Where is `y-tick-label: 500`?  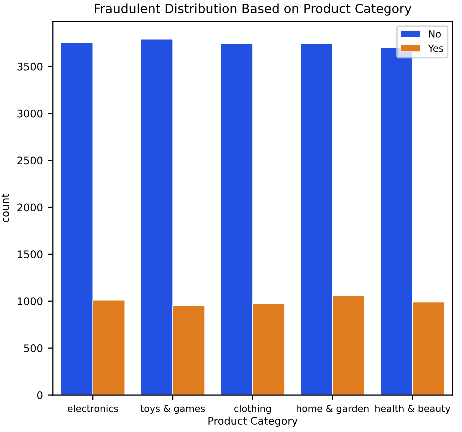 y-tick-label: 500 is located at coordinates (33, 348).